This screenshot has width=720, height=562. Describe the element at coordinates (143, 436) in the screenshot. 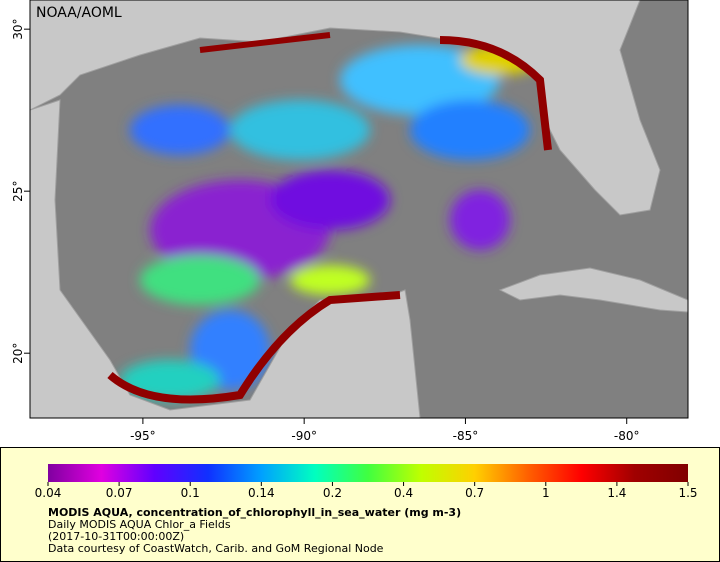

I see `x-tick-label: -95°` at that location.